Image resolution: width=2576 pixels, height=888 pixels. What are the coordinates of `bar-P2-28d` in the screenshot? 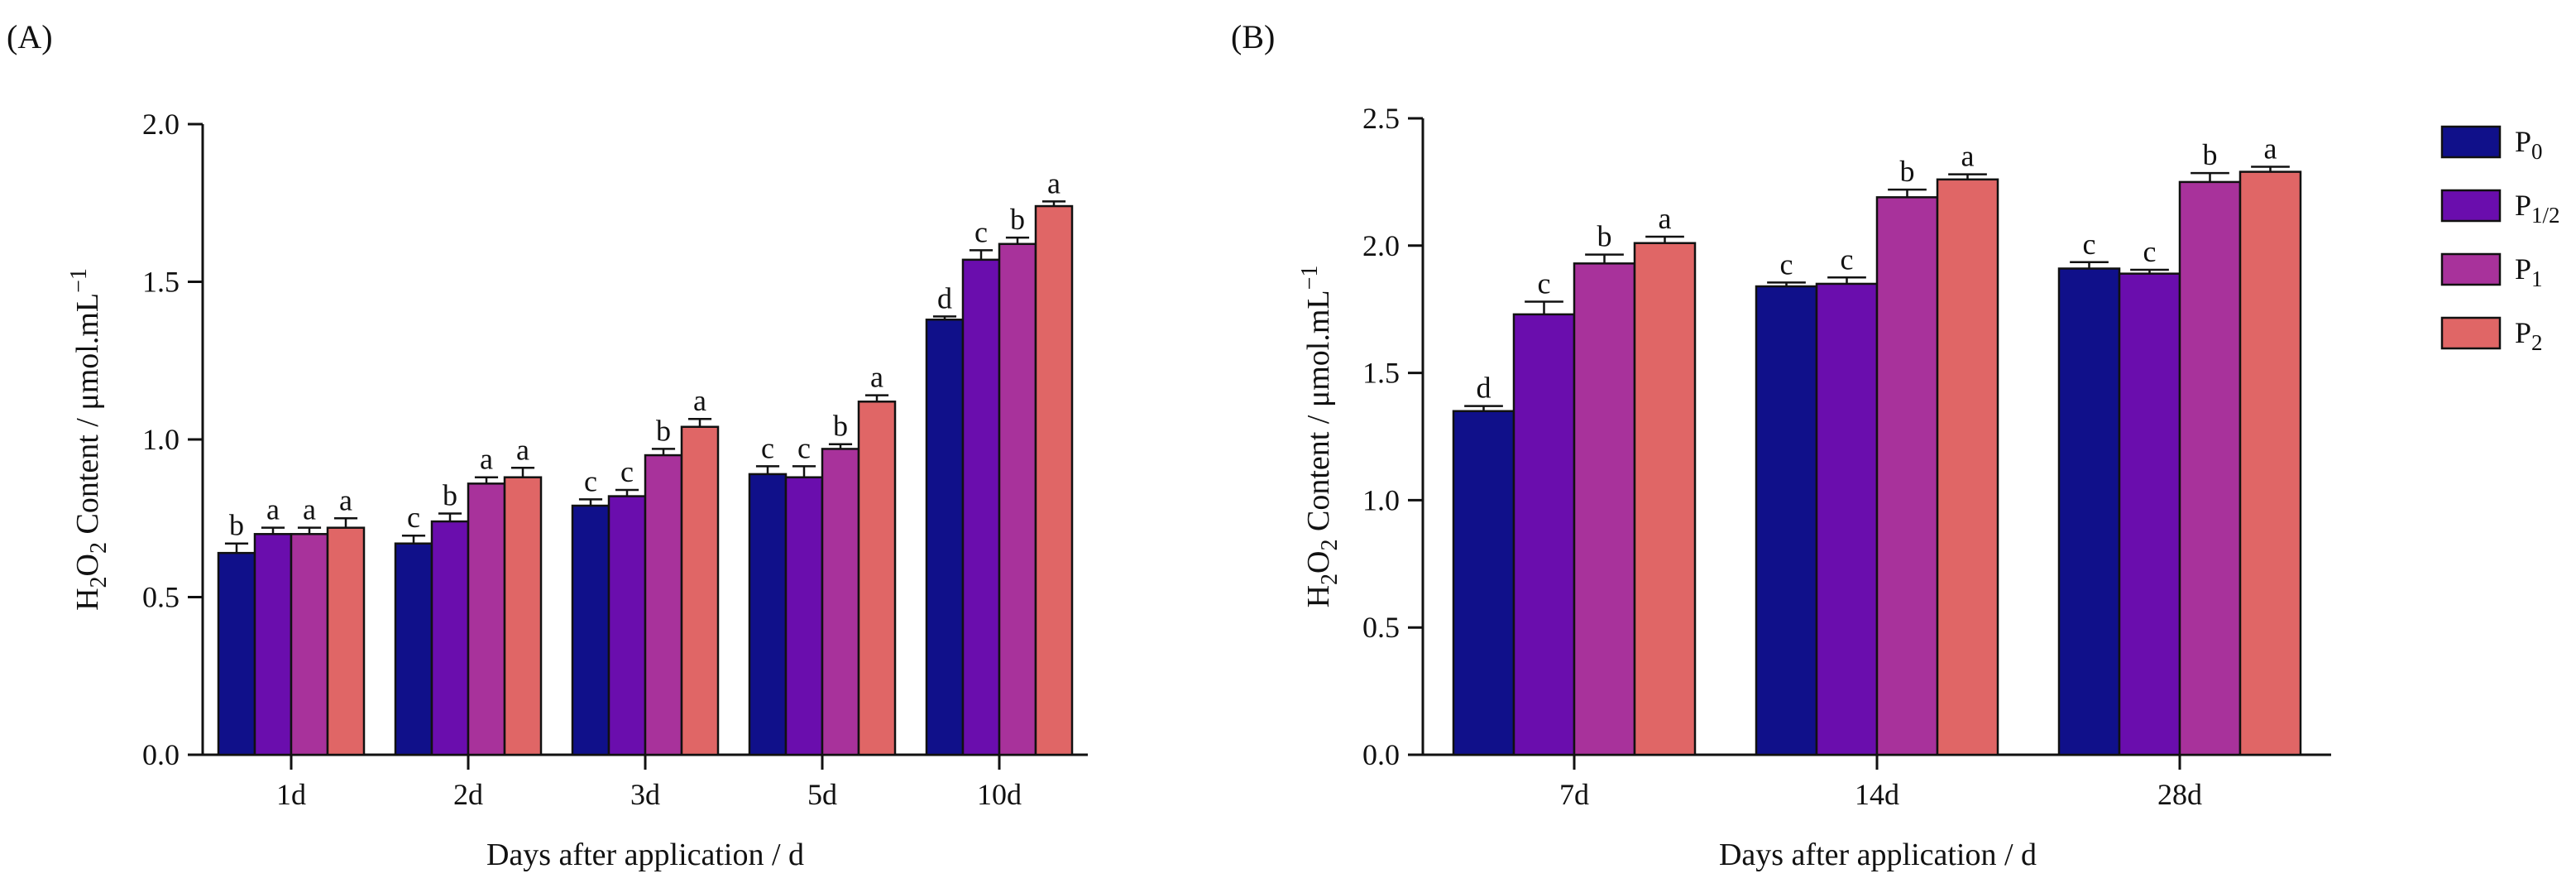 It's located at (2270, 463).